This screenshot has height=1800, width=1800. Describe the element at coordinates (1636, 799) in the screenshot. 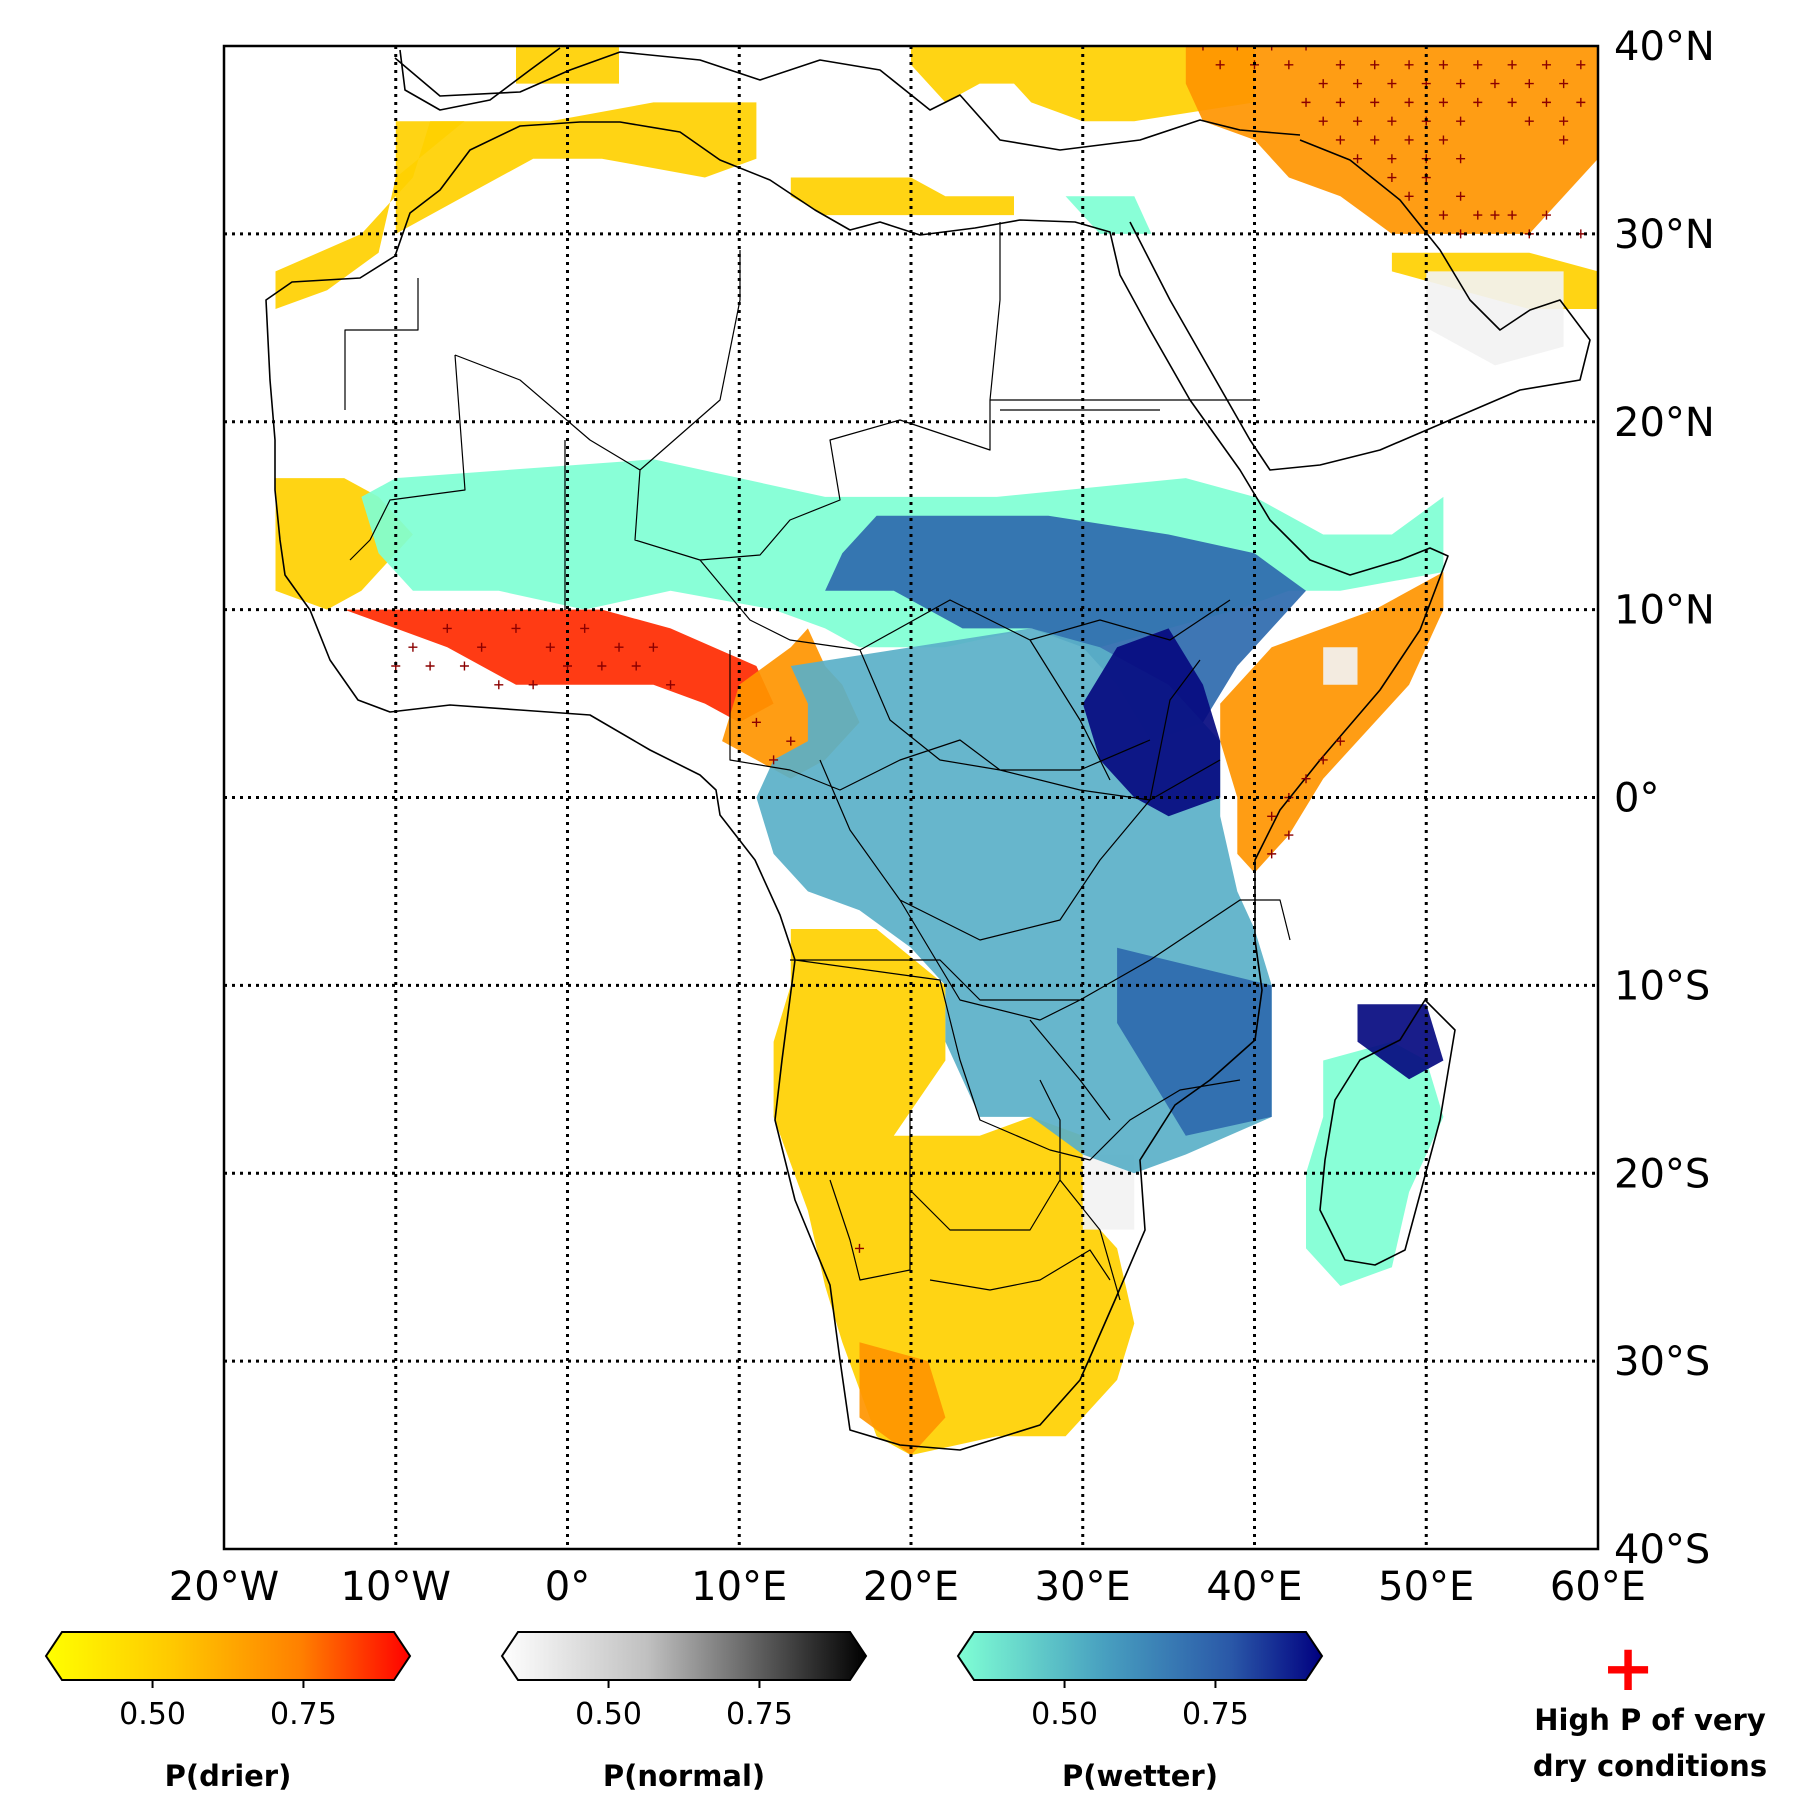

I see `y-tick-label: 0°` at that location.